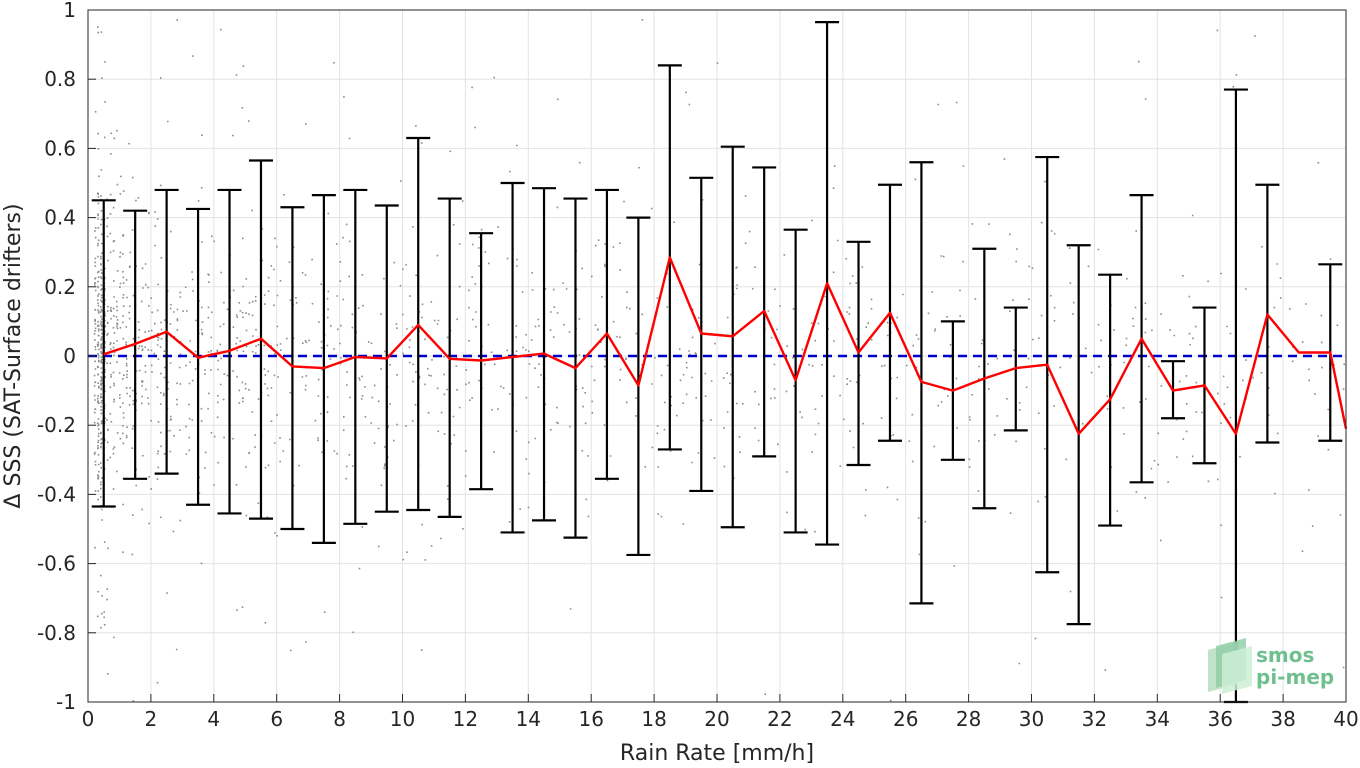 This screenshot has width=1360, height=768. What do you see at coordinates (69, 11) in the screenshot?
I see `y-tick-label: 1` at bounding box center [69, 11].